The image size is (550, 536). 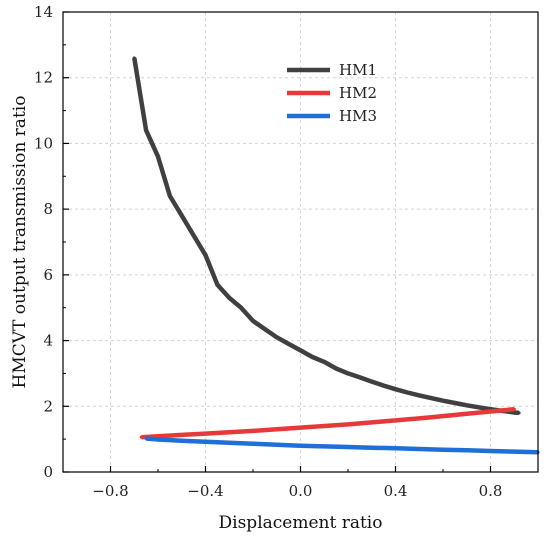 I want to click on x-tick-label: −0.4, so click(x=205, y=491).